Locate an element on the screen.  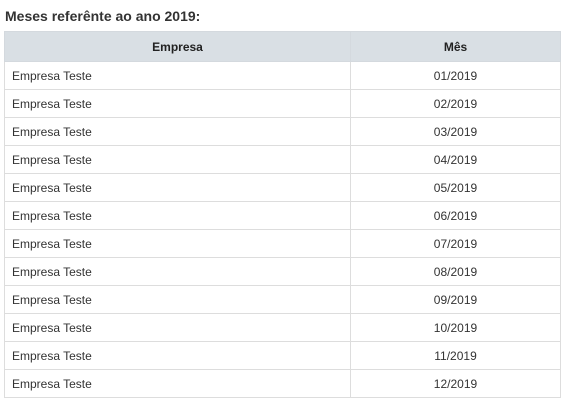
table-row: Empresa Teste 07/2019 is located at coordinates (282, 243).